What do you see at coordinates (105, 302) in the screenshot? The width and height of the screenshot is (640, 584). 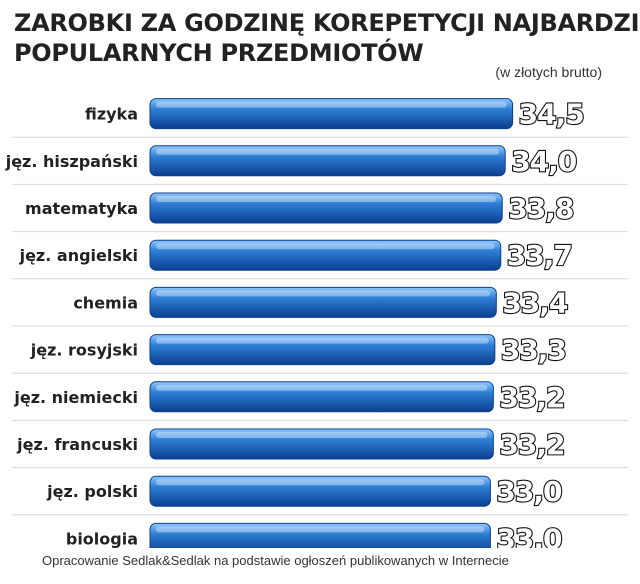 I see `category-label: chemia` at bounding box center [105, 302].